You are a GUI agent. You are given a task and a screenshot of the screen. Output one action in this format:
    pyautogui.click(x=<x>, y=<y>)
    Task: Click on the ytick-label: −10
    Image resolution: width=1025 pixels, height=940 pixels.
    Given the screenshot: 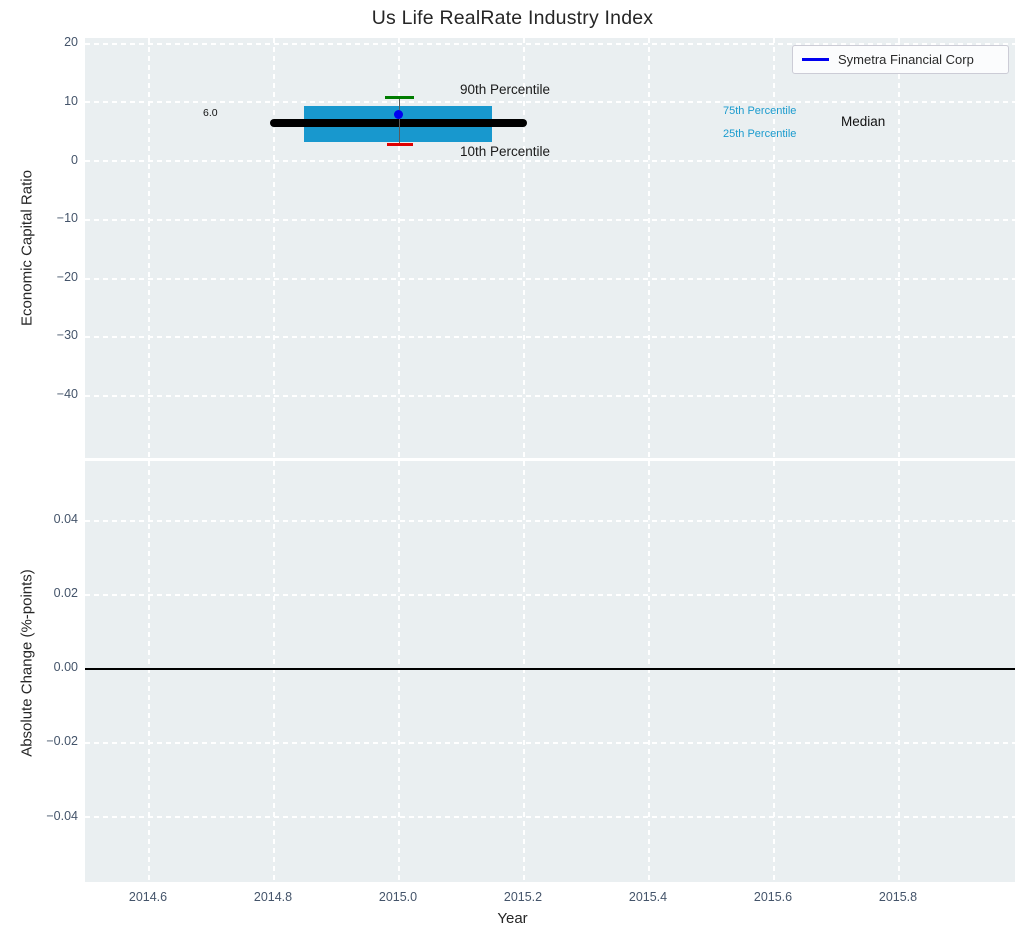 What is the action you would take?
    pyautogui.click(x=67, y=218)
    